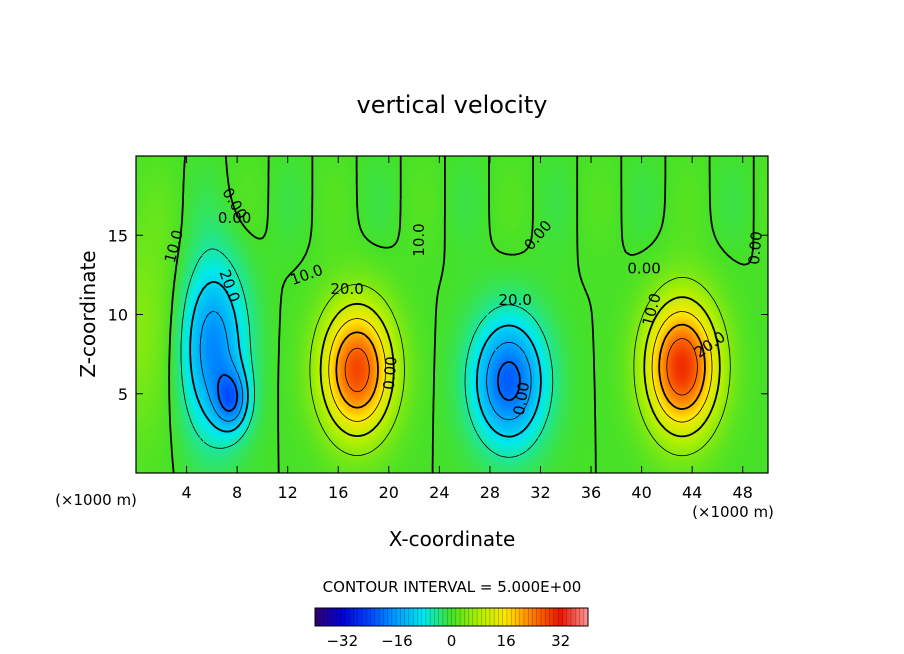 The width and height of the screenshot is (904, 654). I want to click on x-tick-label: 44, so click(692, 492).